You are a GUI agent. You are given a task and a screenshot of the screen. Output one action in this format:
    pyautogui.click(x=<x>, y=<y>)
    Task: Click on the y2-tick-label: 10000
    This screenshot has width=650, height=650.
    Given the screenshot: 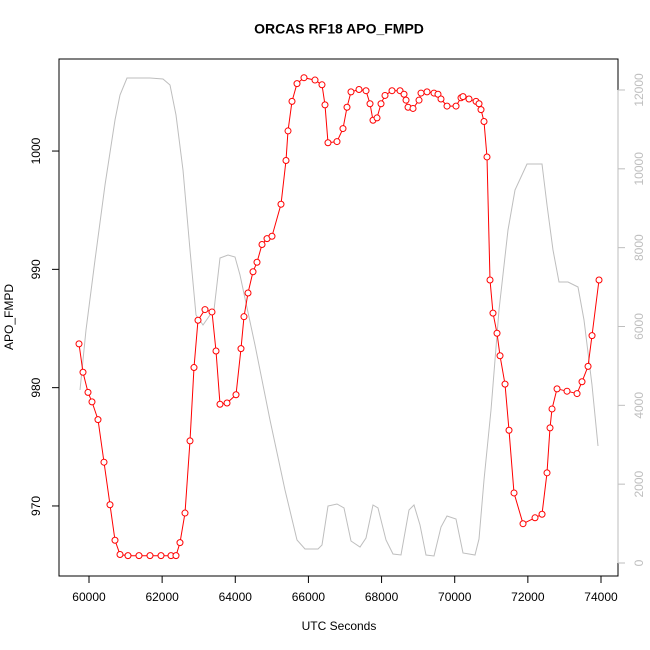 What is the action you would take?
    pyautogui.click(x=639, y=169)
    